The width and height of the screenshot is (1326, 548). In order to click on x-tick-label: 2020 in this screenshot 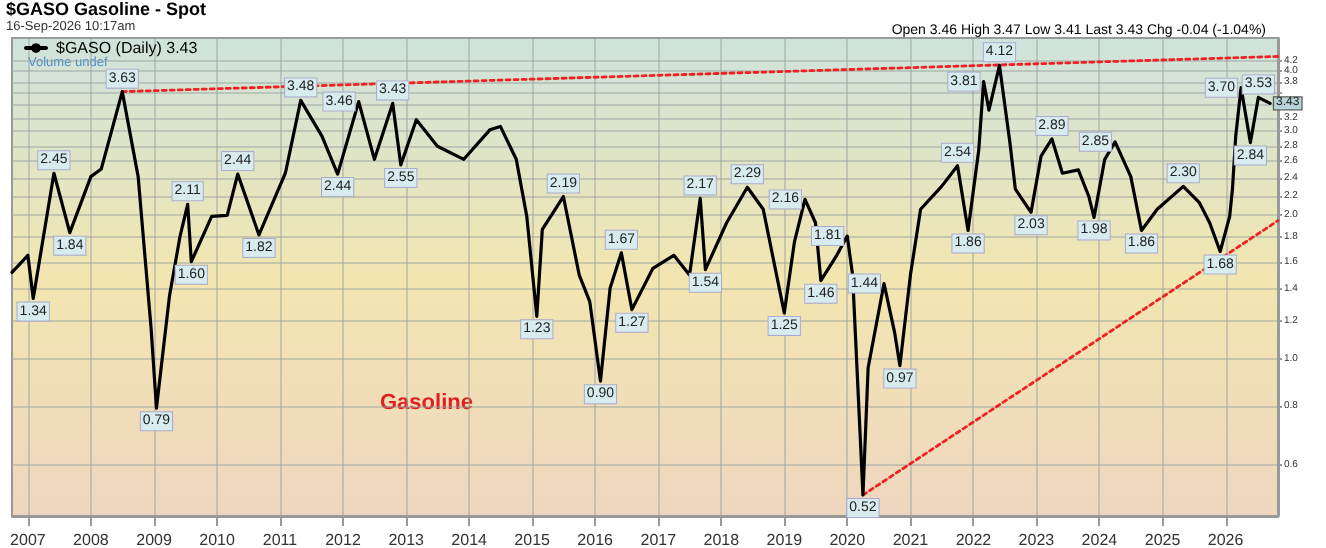, I will do `click(848, 539)`.